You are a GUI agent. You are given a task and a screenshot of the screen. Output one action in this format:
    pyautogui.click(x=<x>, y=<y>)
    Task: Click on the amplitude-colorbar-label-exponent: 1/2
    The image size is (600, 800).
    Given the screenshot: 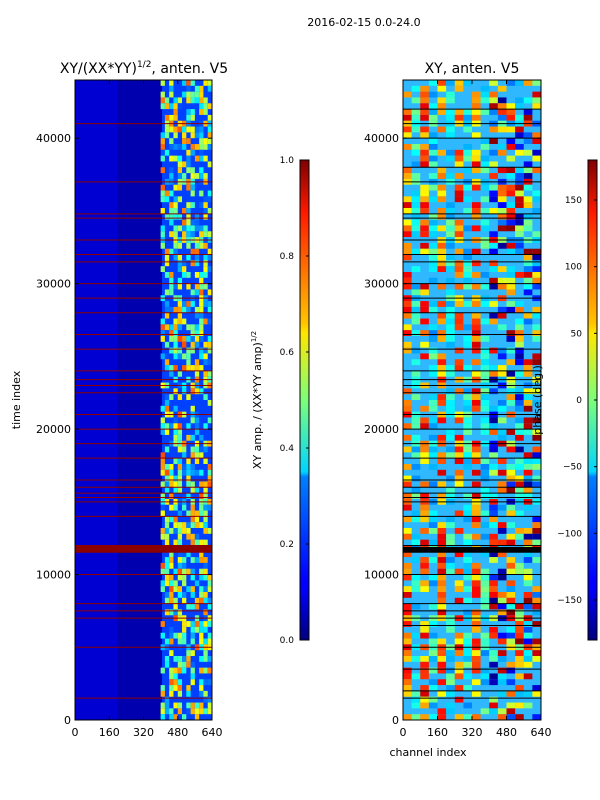 What is the action you would take?
    pyautogui.click(x=254, y=336)
    